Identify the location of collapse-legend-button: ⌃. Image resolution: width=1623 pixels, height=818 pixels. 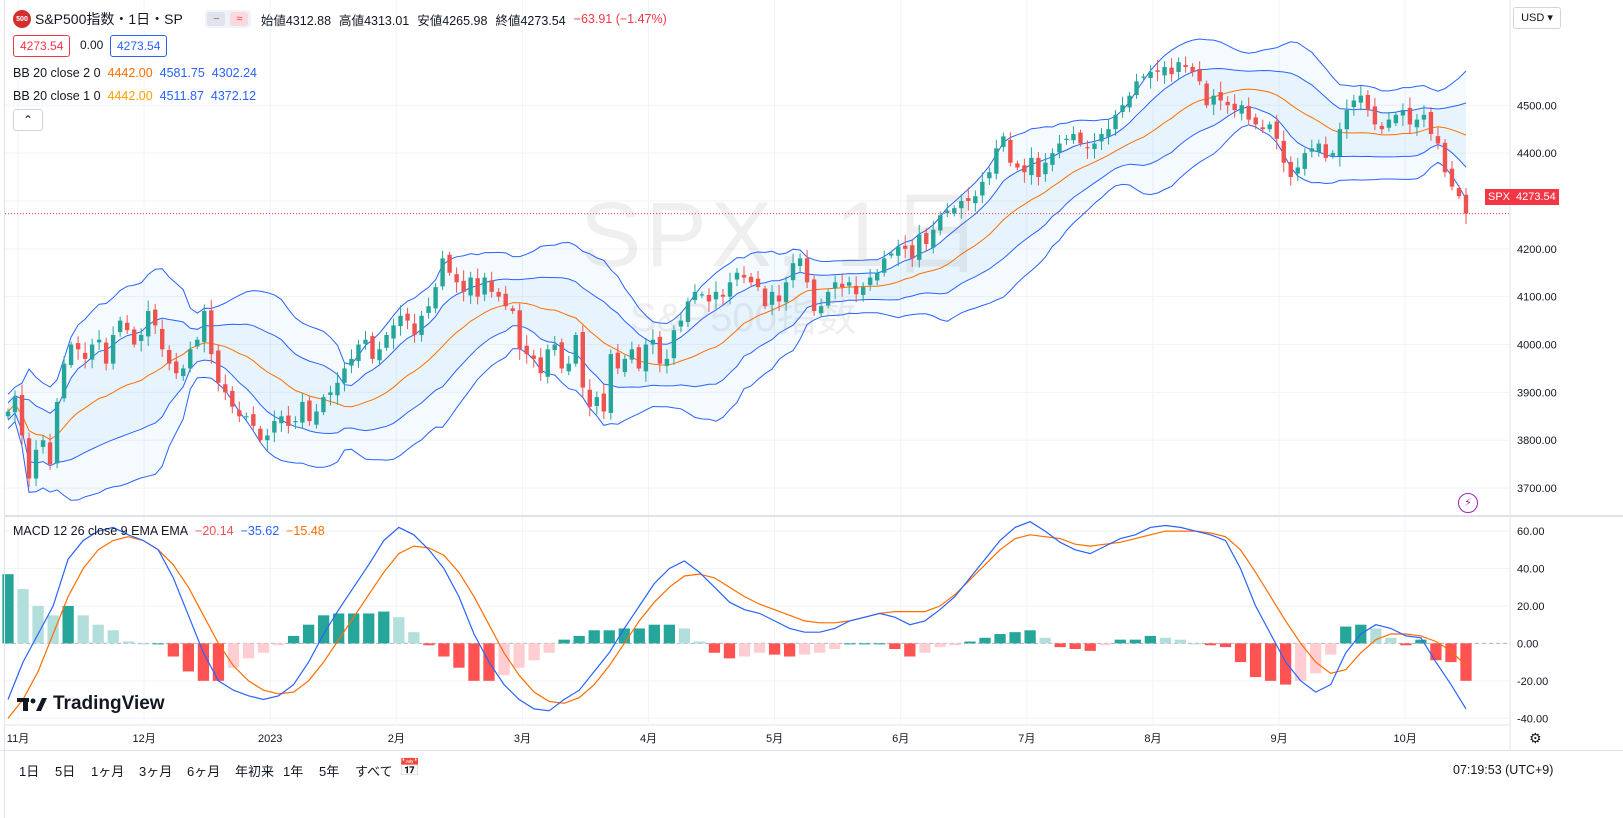
(28, 120).